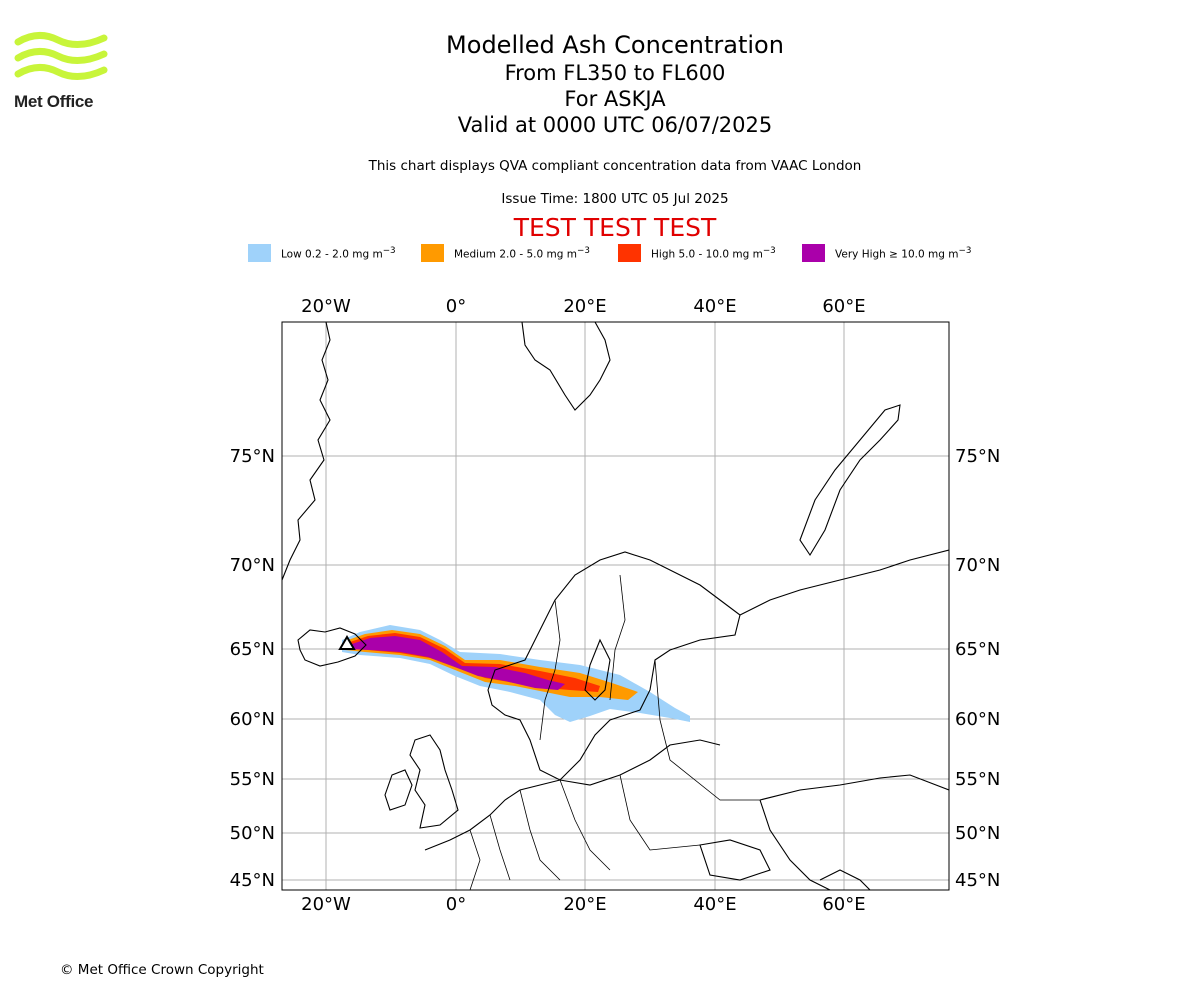 Image resolution: width=1200 pixels, height=1000 pixels. What do you see at coordinates (456, 904) in the screenshot?
I see `lon-label-bottom: 0°` at bounding box center [456, 904].